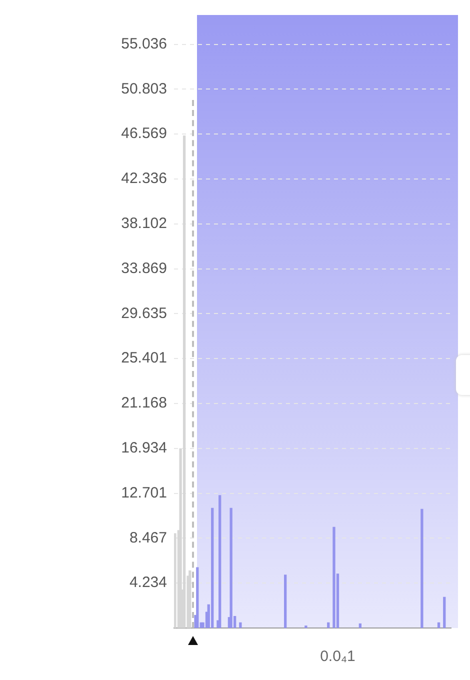 The image size is (470, 680). Describe the element at coordinates (144, 133) in the screenshot. I see `y-tick-label: 46.569` at that location.